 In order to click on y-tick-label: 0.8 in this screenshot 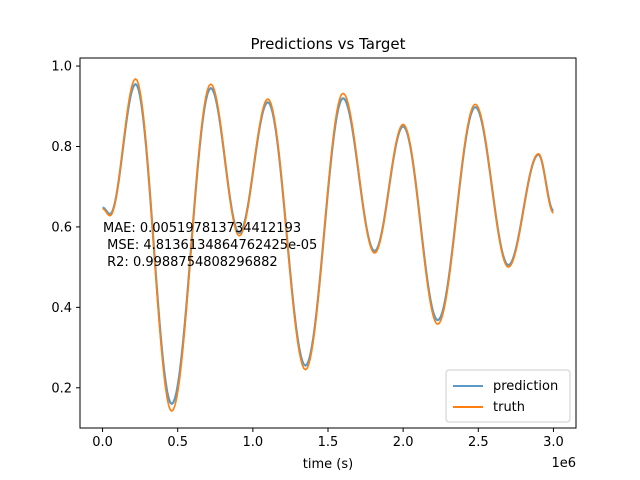, I will do `click(61, 147)`.